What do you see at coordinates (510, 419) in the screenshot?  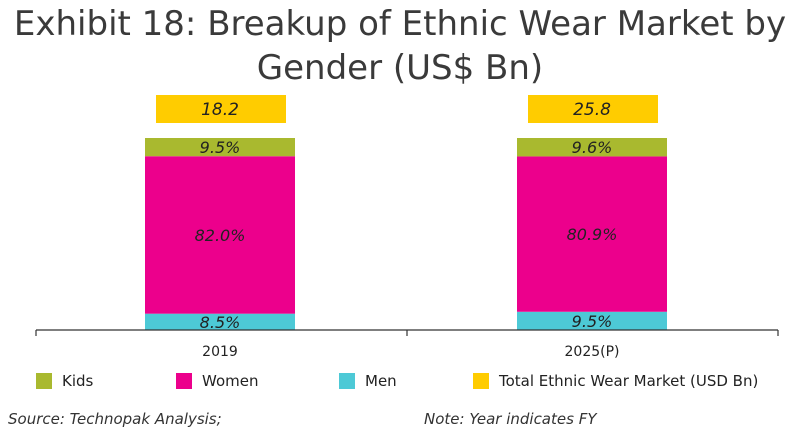 I see `fy-note: Note: Year indicates FY` at bounding box center [510, 419].